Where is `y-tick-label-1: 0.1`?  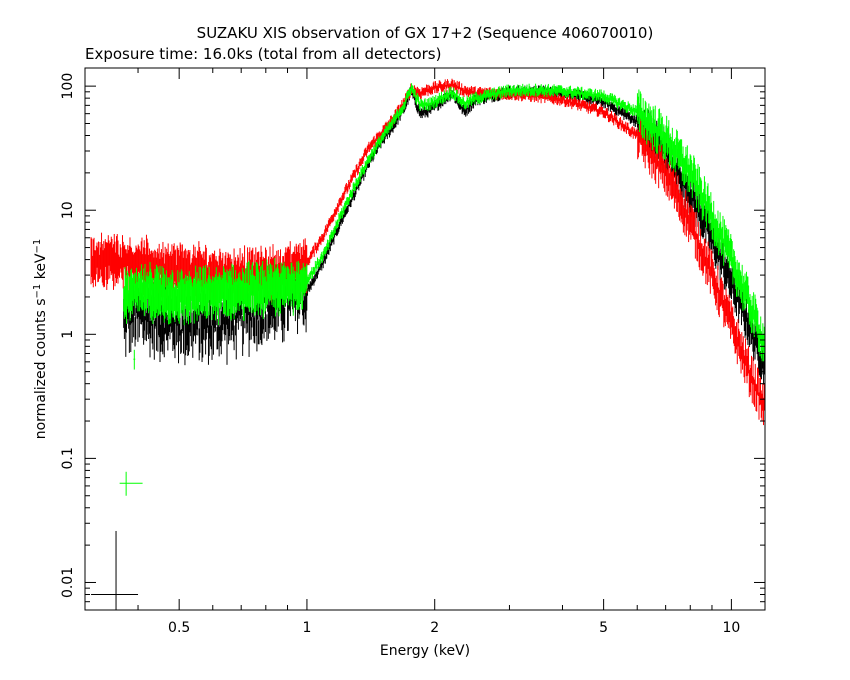
y-tick-label-1: 0.1 is located at coordinates (68, 458).